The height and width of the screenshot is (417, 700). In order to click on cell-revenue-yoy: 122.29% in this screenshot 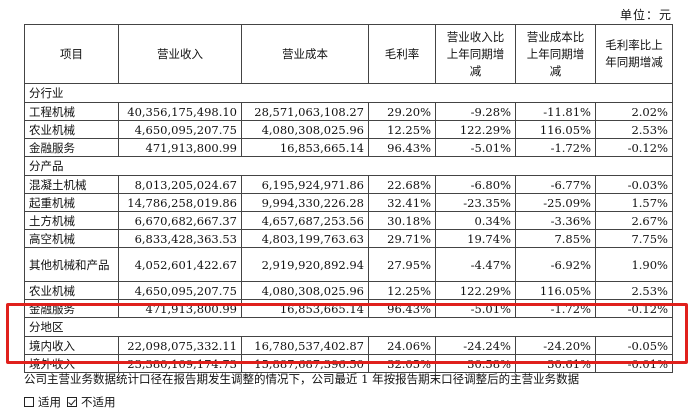, I will do `click(475, 129)`.